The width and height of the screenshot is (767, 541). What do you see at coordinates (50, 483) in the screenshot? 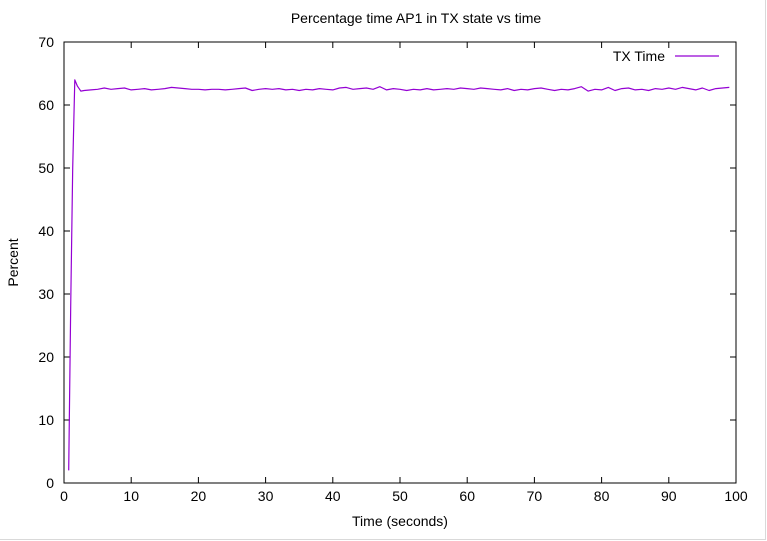
I see `y-tick-label: 0` at bounding box center [50, 483].